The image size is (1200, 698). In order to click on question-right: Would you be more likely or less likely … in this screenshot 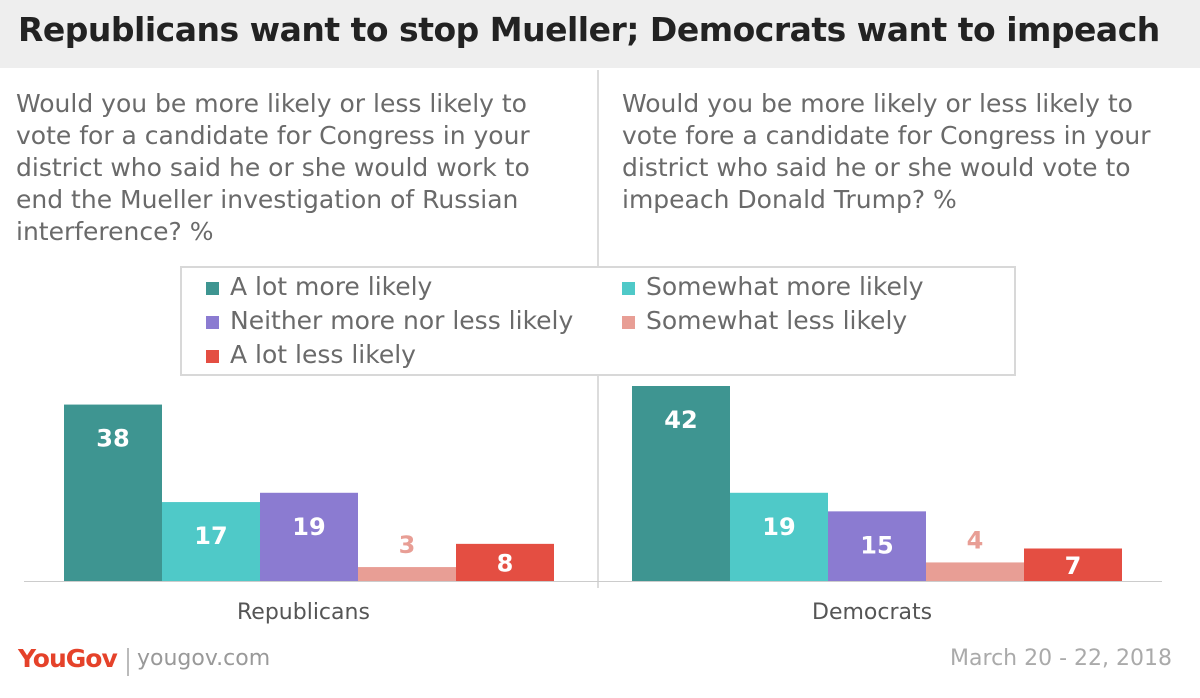, I will do `click(886, 151)`.